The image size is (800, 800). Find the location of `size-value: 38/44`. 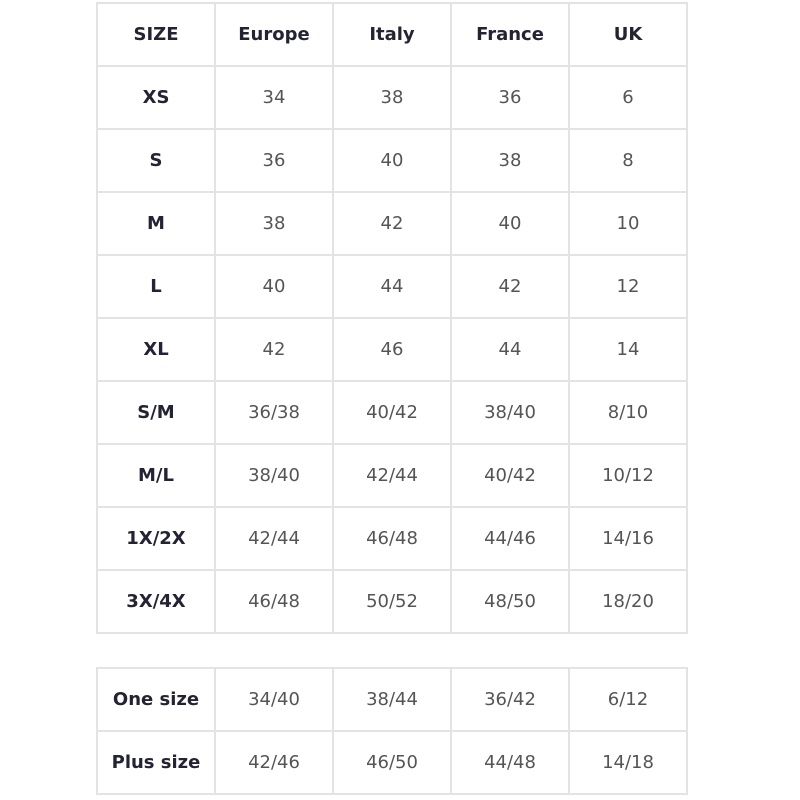

size-value: 38/44 is located at coordinates (392, 699).